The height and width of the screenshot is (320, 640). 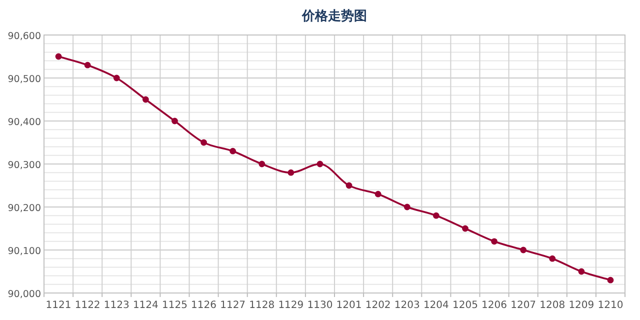 I want to click on x-tick-label: 1206, so click(x=494, y=305).